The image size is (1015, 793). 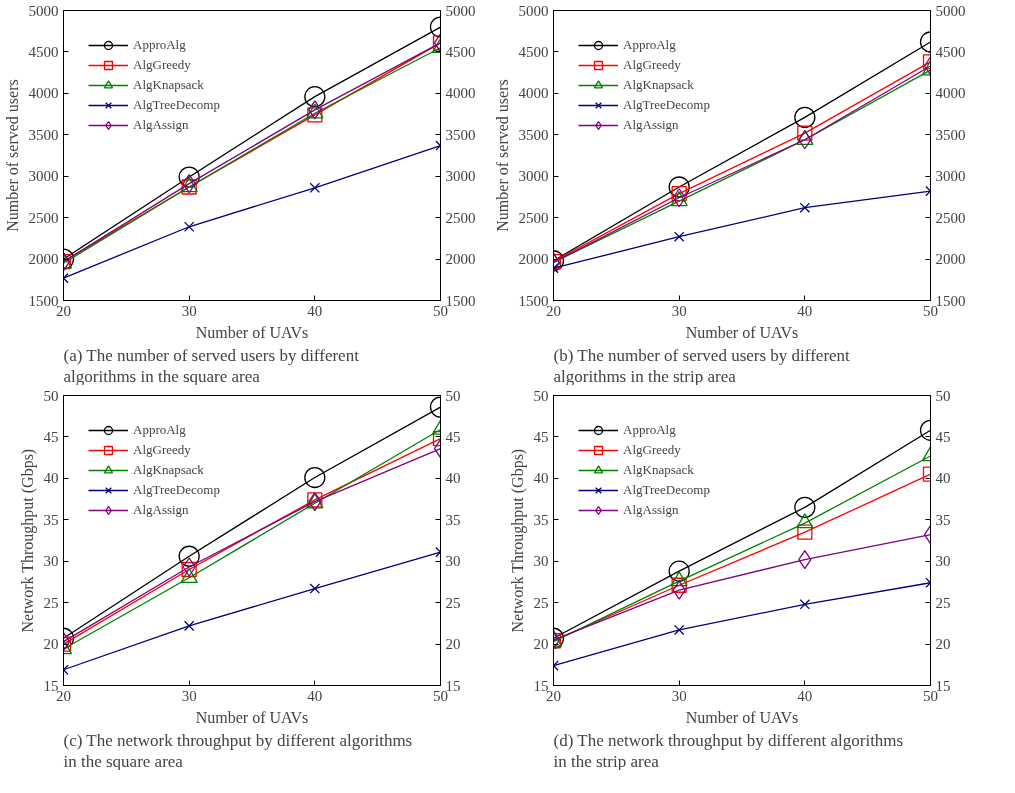 I want to click on text: (a) The number of served users by different algorithms in the square area, so click(x=211, y=365).